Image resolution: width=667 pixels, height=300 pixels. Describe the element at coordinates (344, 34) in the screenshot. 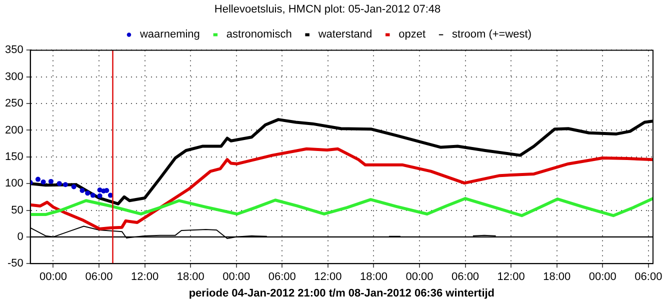

I see `legend-label: waterstand` at that location.